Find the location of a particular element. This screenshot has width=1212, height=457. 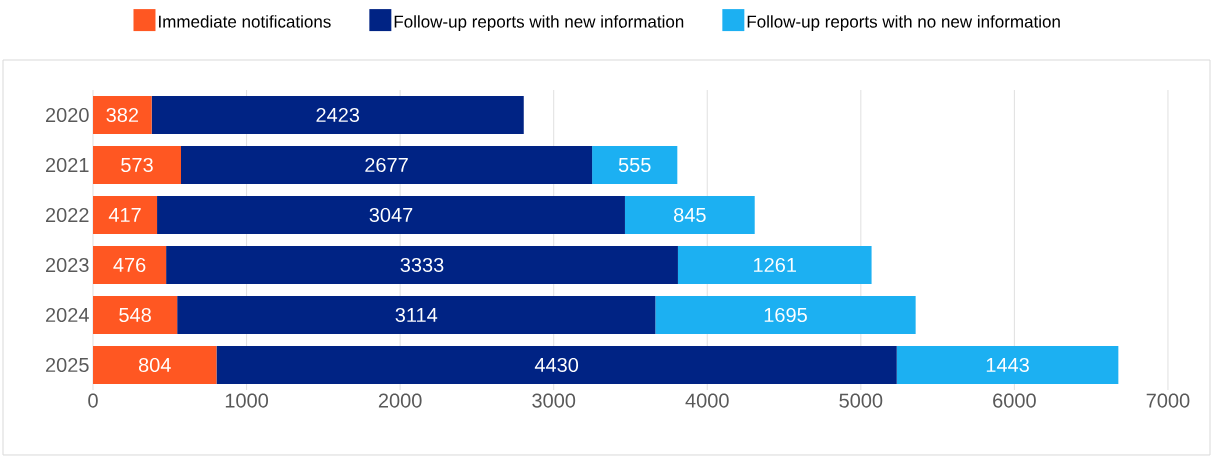

data-label: 1695 is located at coordinates (785, 315).